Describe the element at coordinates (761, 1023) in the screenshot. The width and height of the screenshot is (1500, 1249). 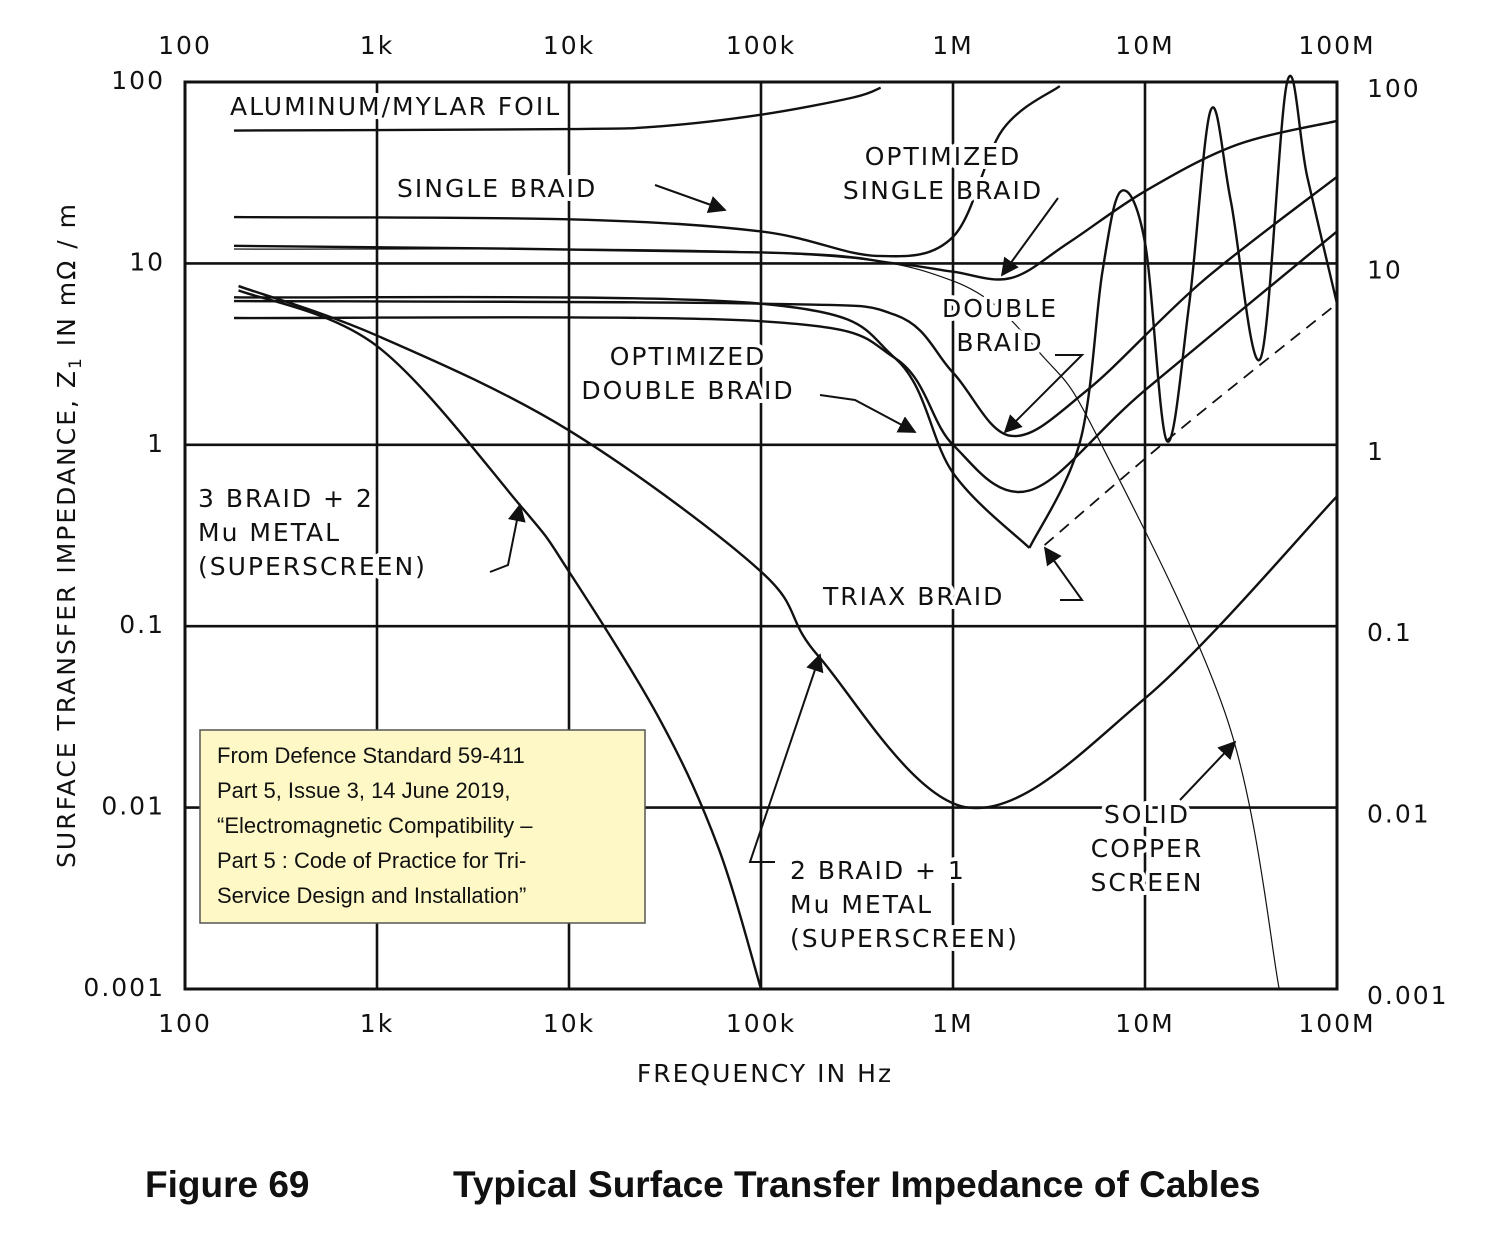
I see `x-tick-label: 100k` at that location.